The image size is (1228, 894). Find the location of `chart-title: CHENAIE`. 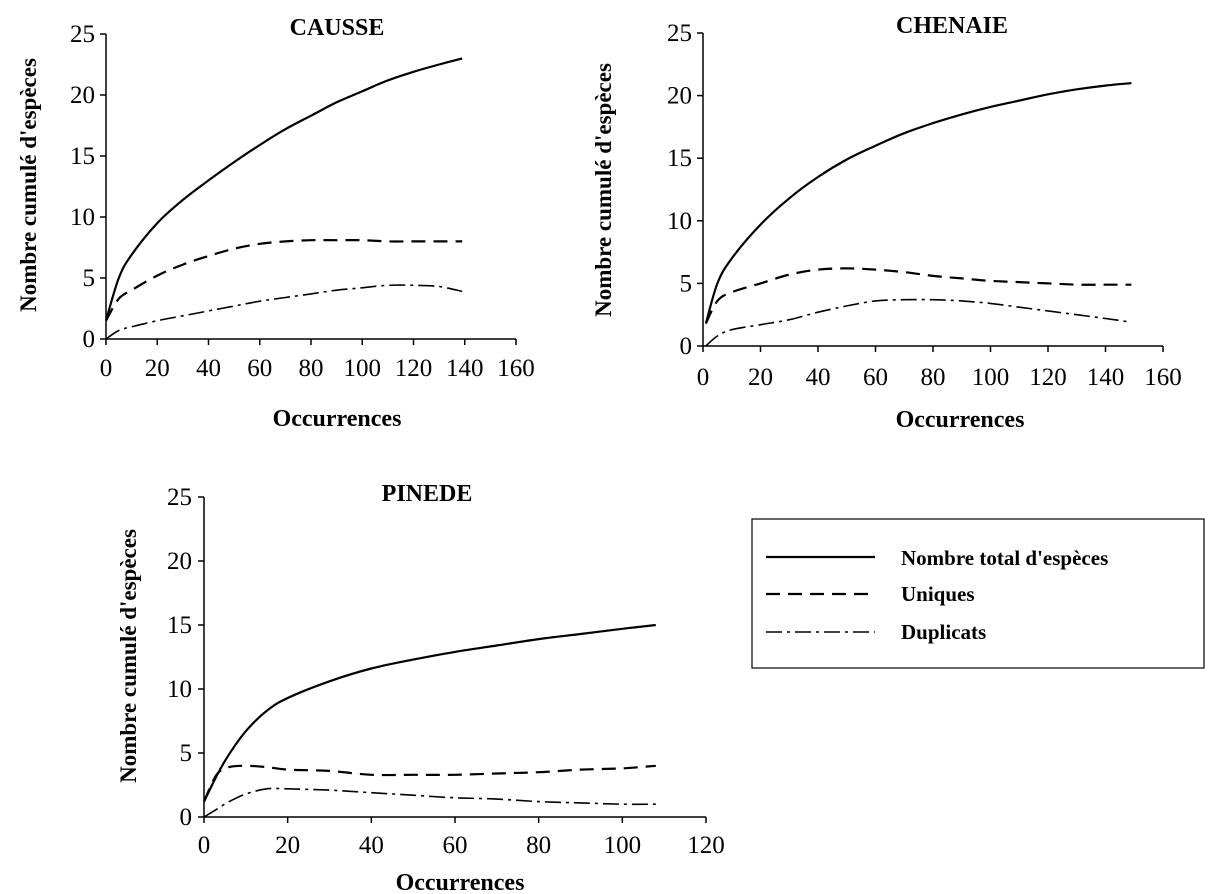

chart-title: CHENAIE is located at coordinates (952, 26).